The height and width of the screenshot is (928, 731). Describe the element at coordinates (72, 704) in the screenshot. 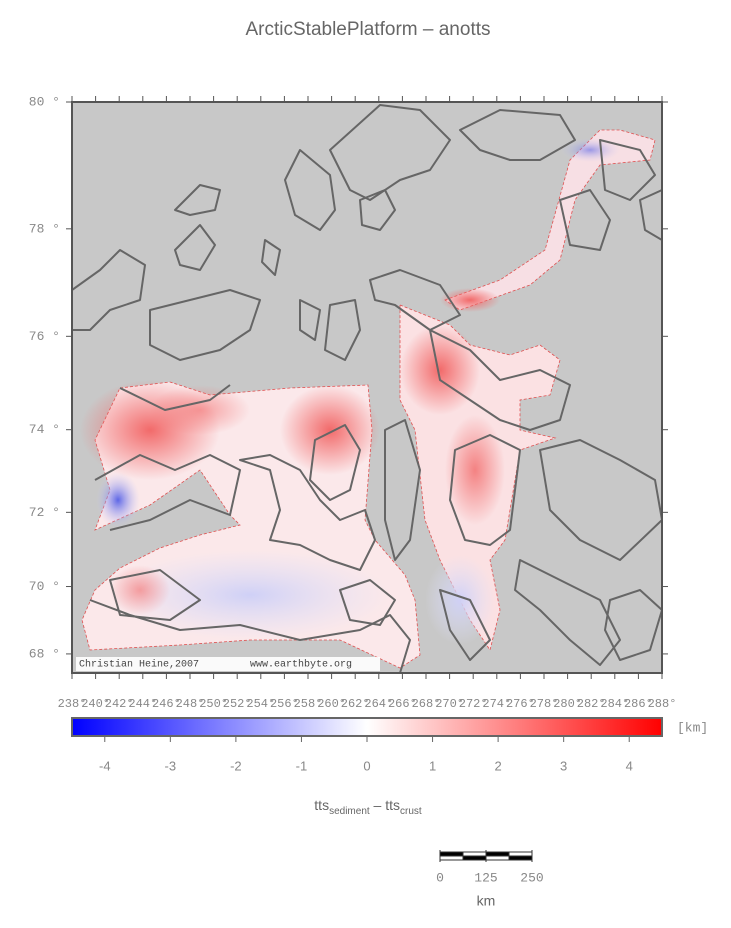

I see `lon-label: 238°` at that location.